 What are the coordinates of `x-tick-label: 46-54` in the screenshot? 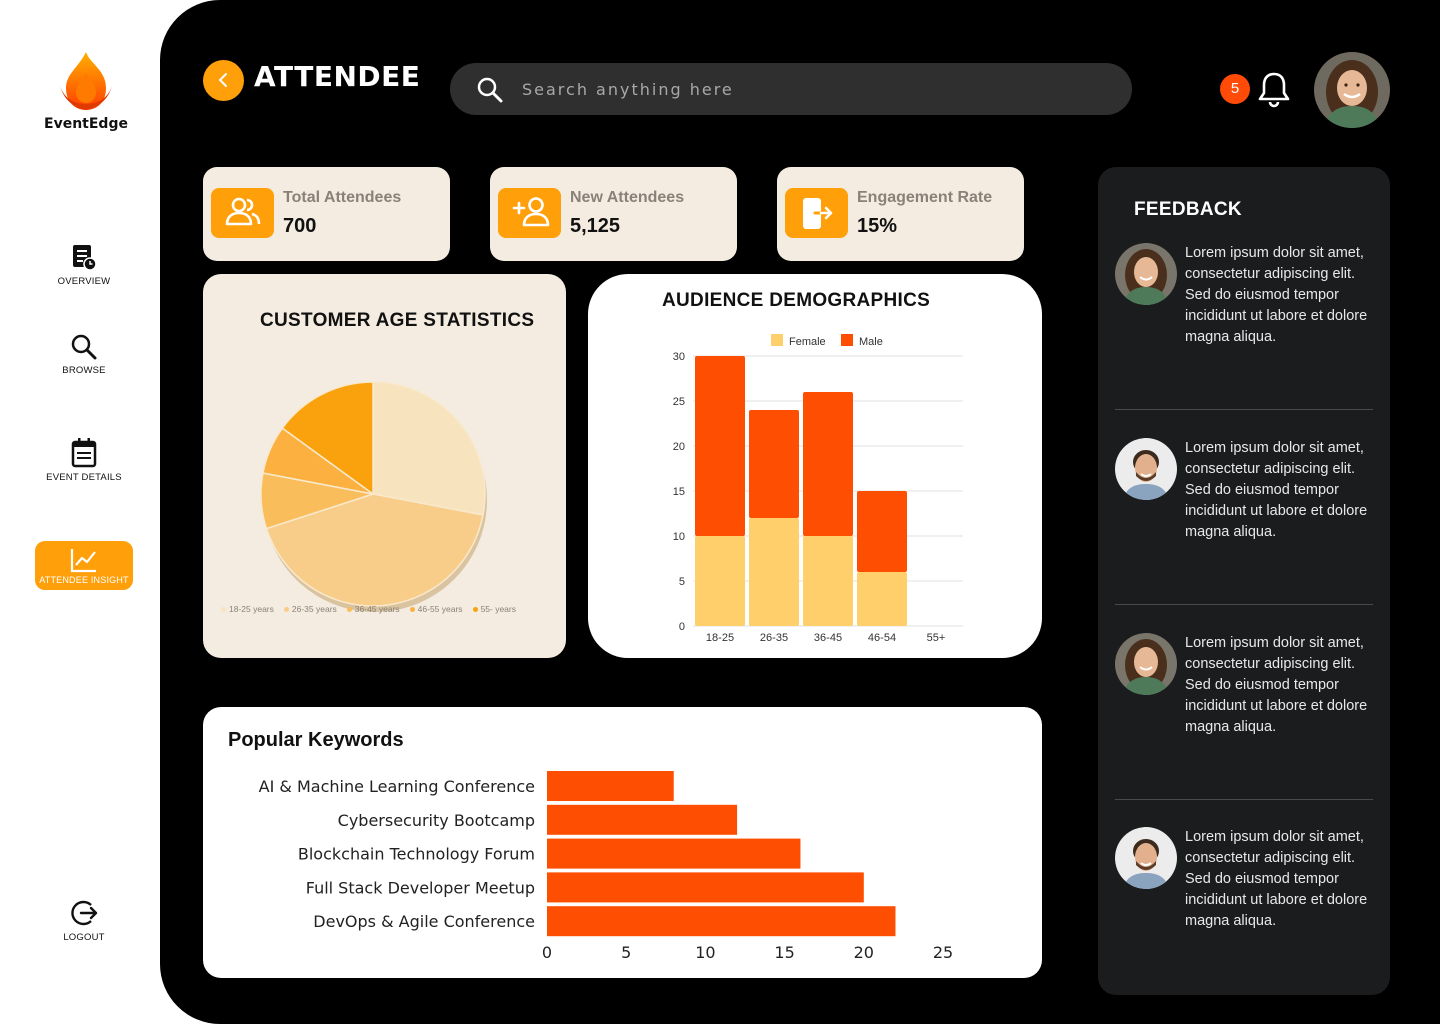 It's located at (882, 638).